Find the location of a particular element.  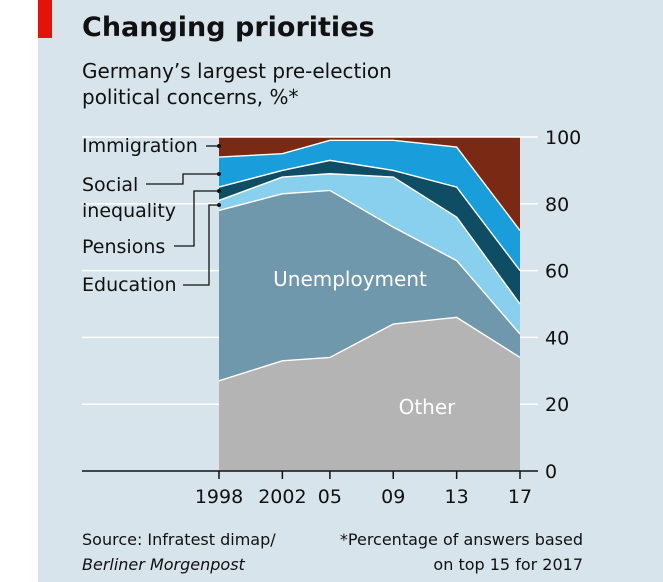

x-tick-label-1998: 1998 is located at coordinates (219, 497).